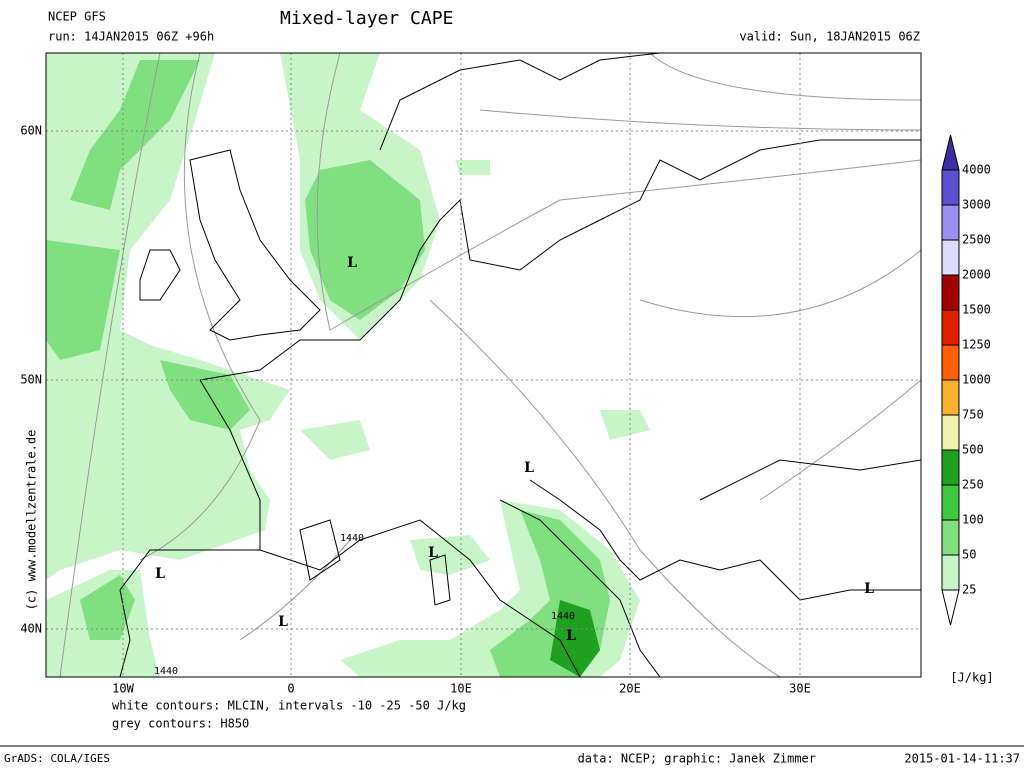 The image size is (1024, 768). I want to click on run-info: run: 14JAN2015 06Z +96h, so click(131, 37).